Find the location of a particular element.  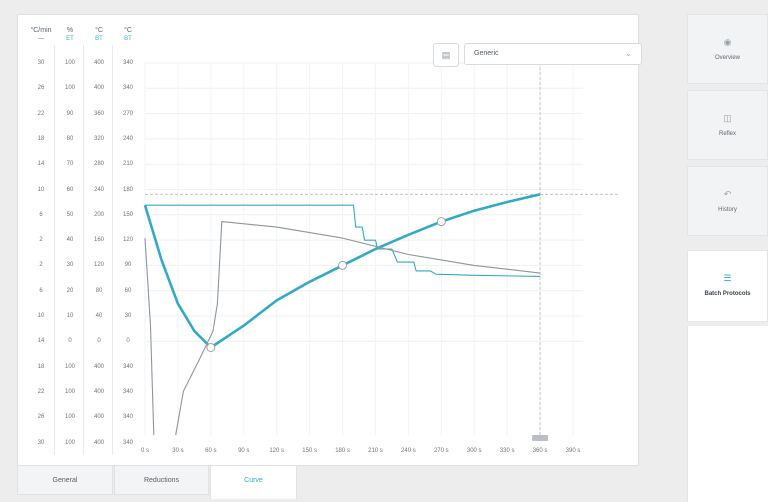

tab-label: Reductions is located at coordinates (161, 480).